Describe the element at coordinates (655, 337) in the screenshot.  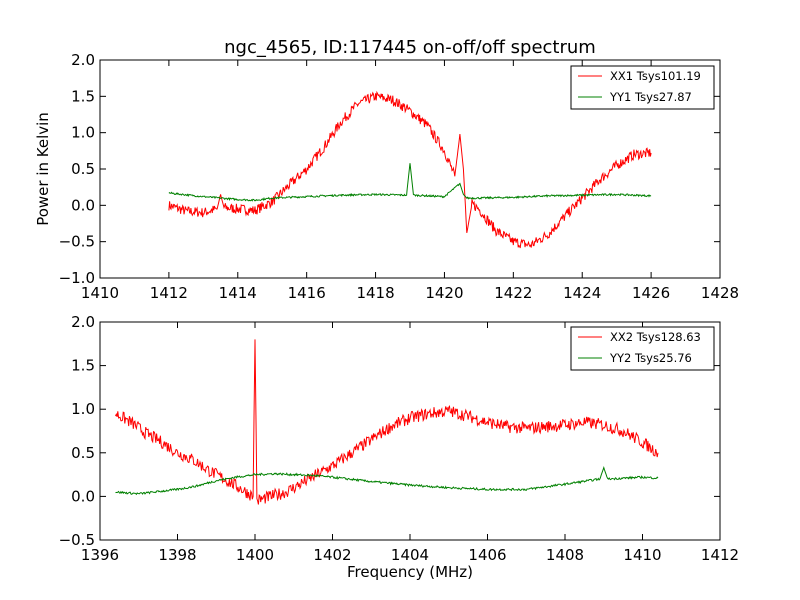
I see `legend-label: XX2 Tsys128.63` at that location.